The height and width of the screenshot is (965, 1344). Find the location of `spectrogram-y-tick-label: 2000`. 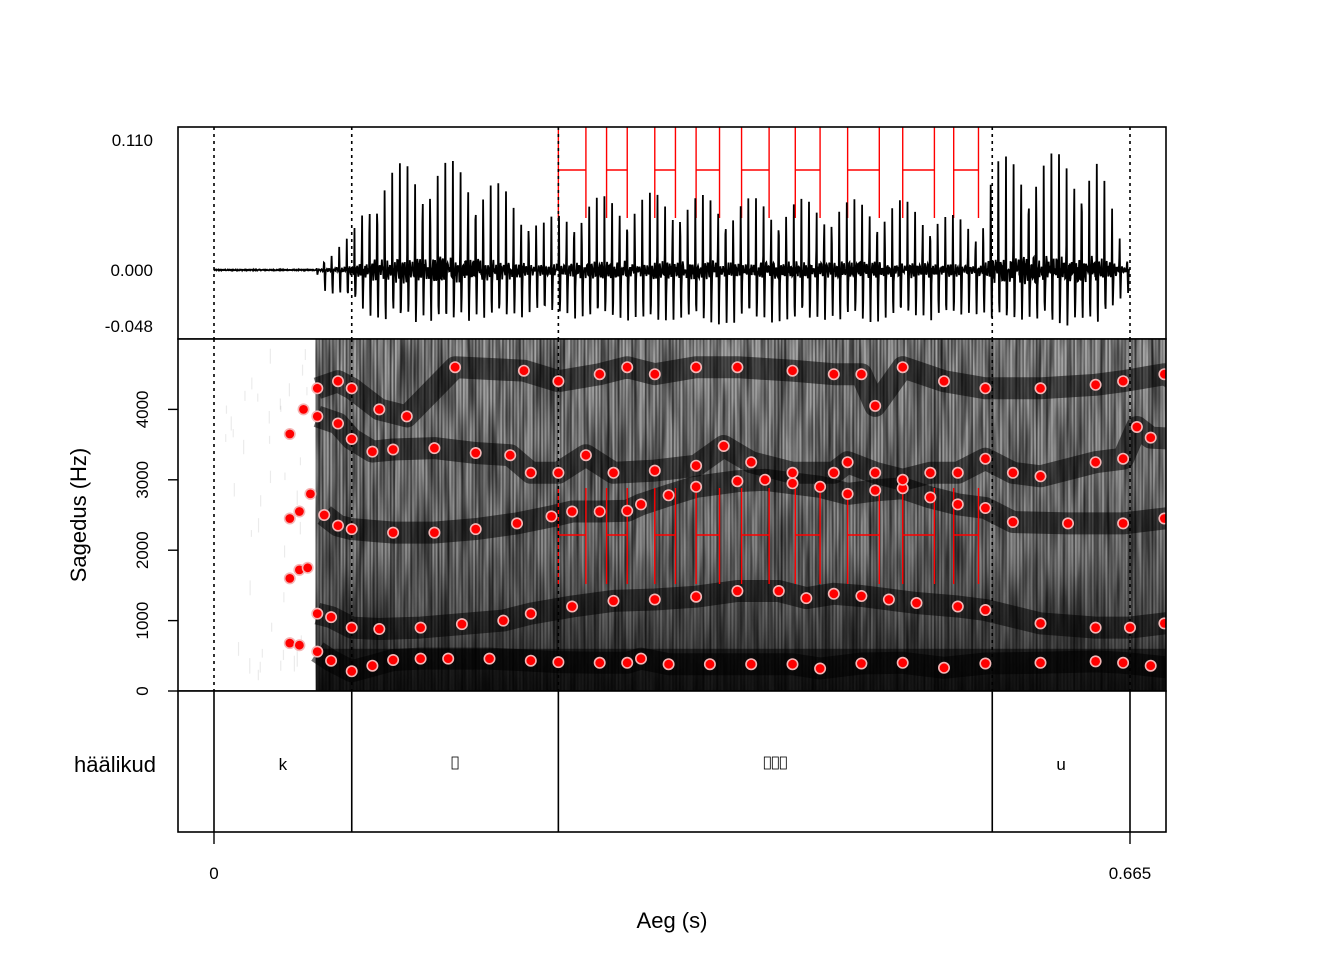

spectrogram-y-tick-label: 2000 is located at coordinates (142, 550).